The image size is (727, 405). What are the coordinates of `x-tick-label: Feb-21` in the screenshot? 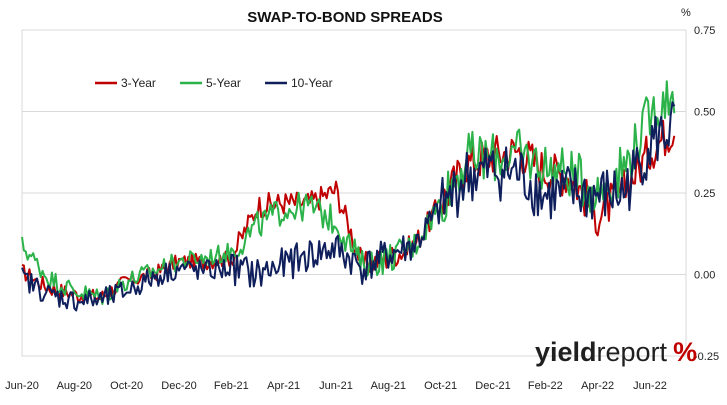 It's located at (231, 386).